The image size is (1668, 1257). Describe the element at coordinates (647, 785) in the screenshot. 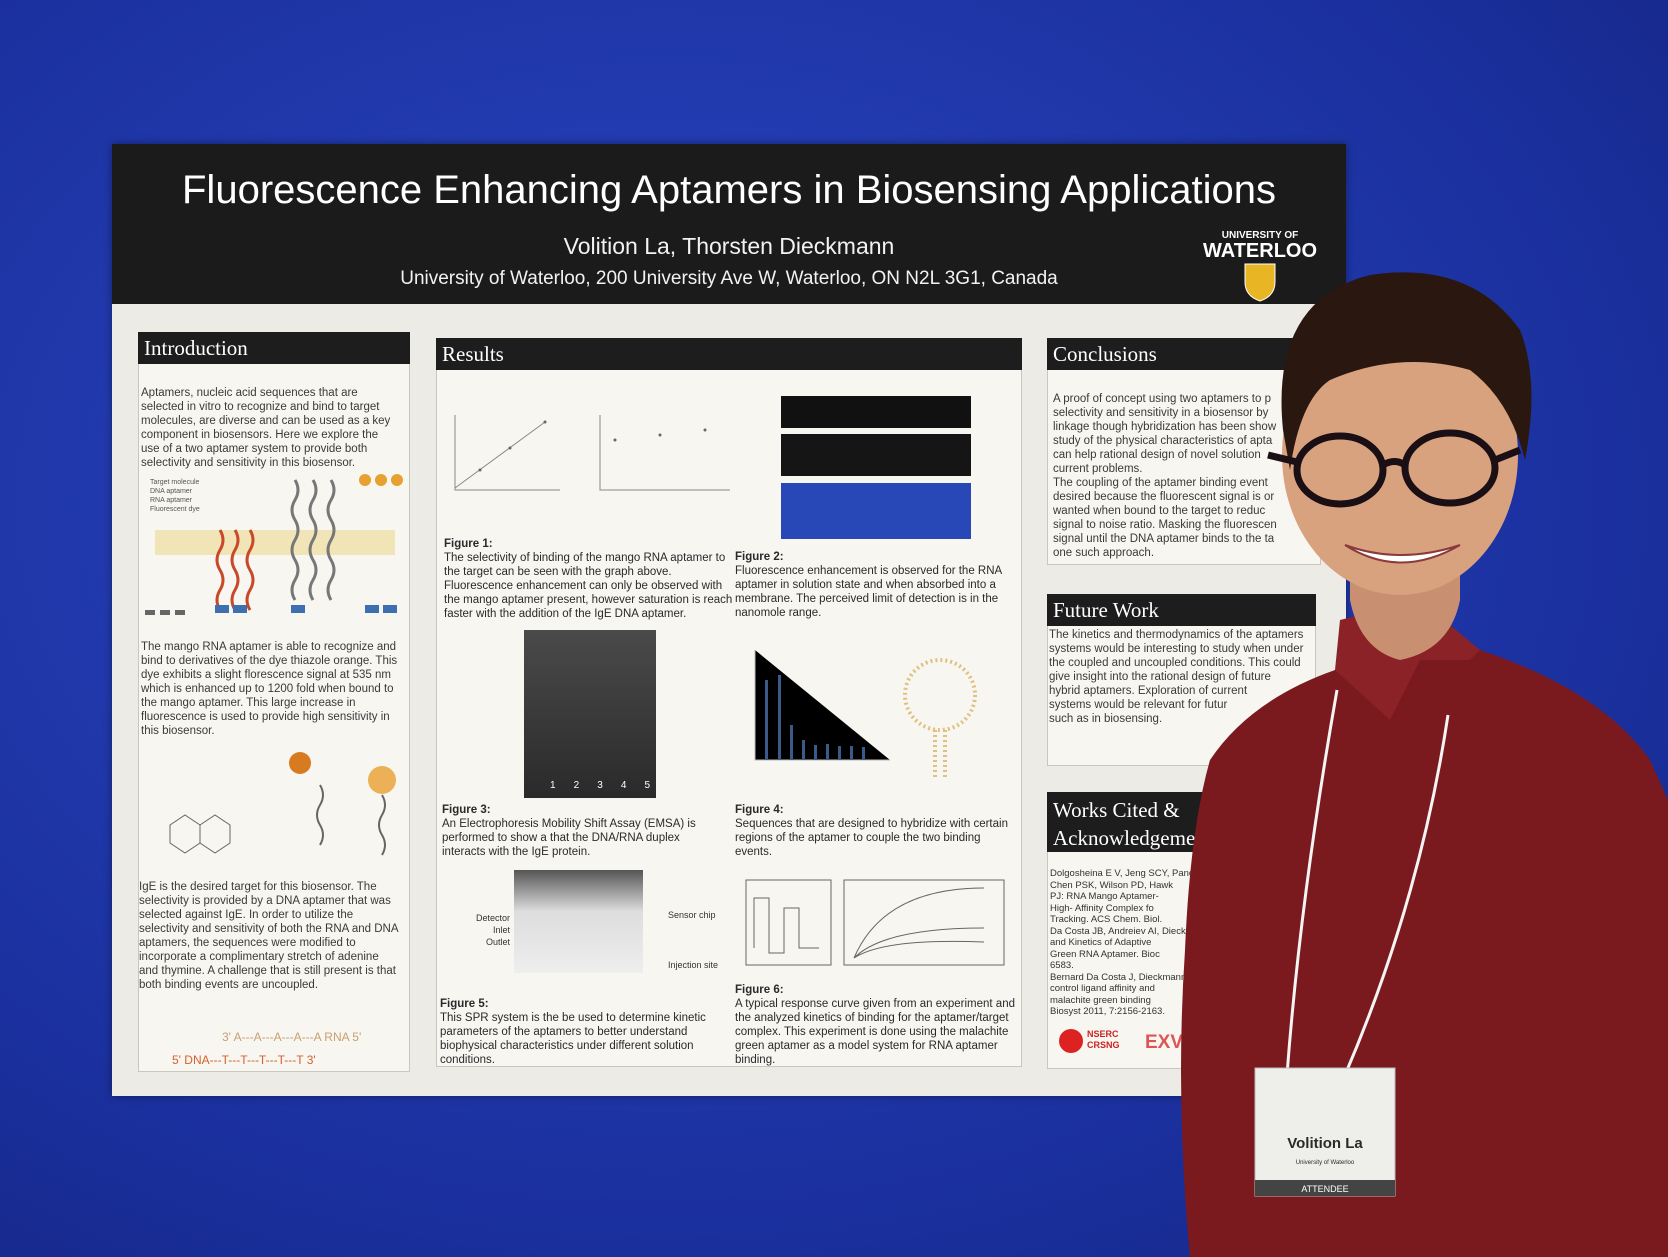

I see `text-line: 5` at that location.